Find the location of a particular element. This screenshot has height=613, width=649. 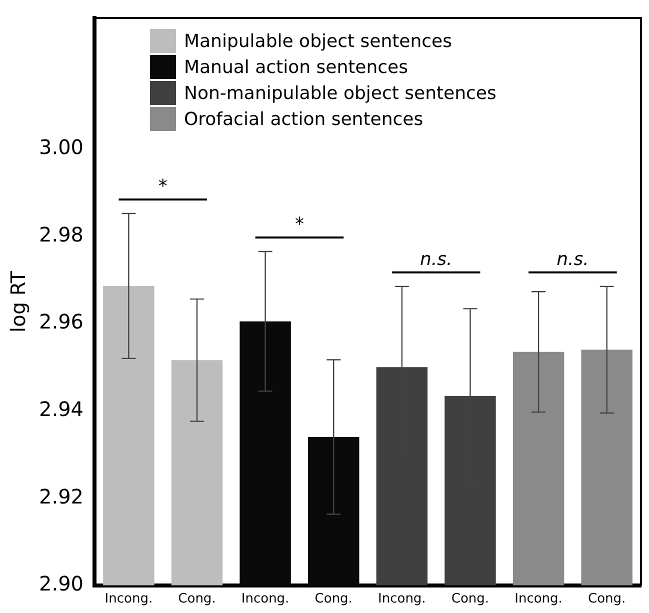

legend-label: Manual action sentences is located at coordinates (296, 67).